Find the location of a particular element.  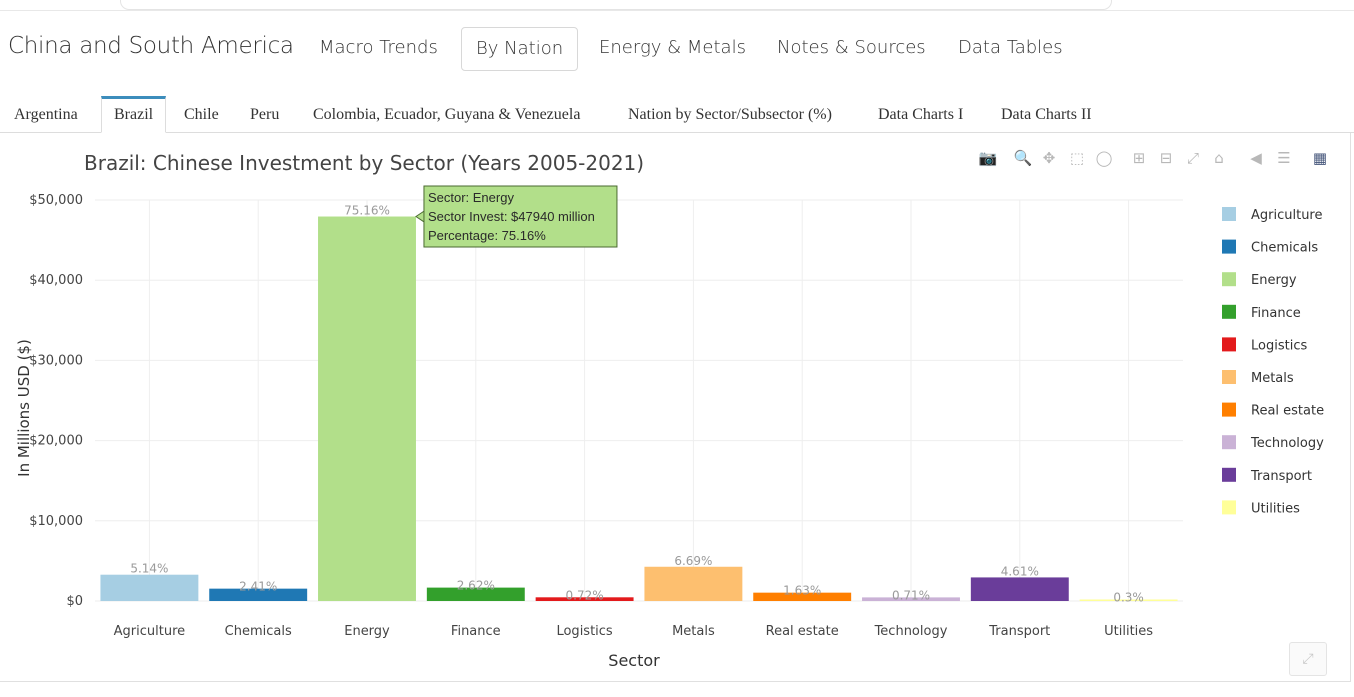

y-tick-labels: $0 $10,000 $20,000 $30,000 $40,000 $50,000 is located at coordinates (56, 401).